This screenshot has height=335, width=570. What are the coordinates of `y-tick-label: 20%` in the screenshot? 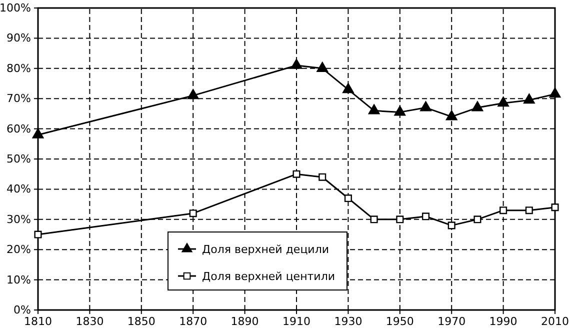 It's located at (18, 249).